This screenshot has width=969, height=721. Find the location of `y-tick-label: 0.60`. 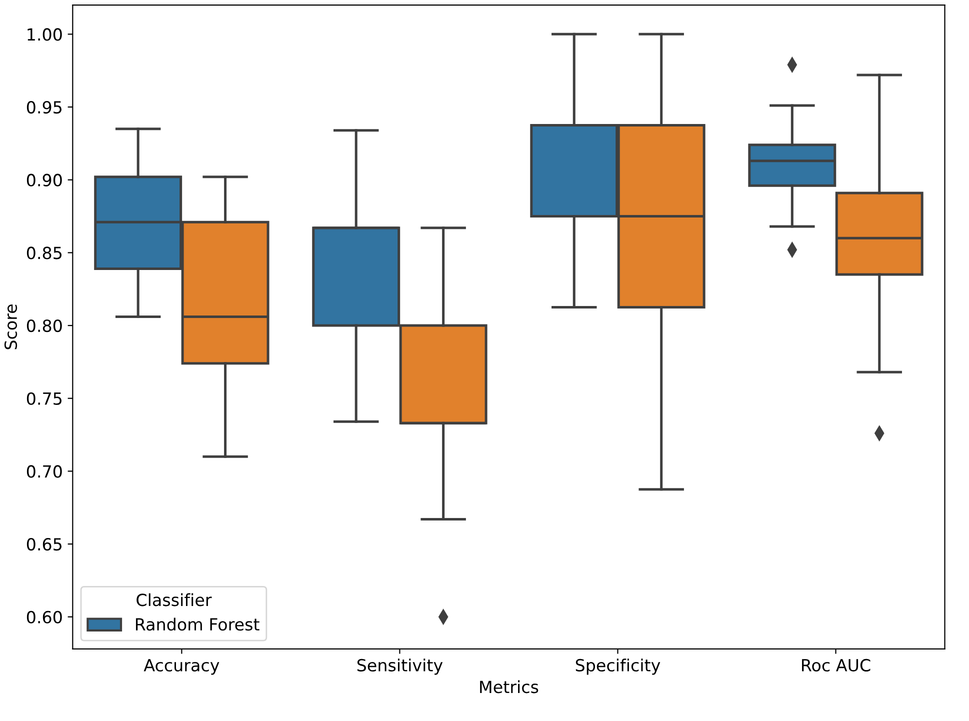

y-tick-label: 0.60 is located at coordinates (44, 617).